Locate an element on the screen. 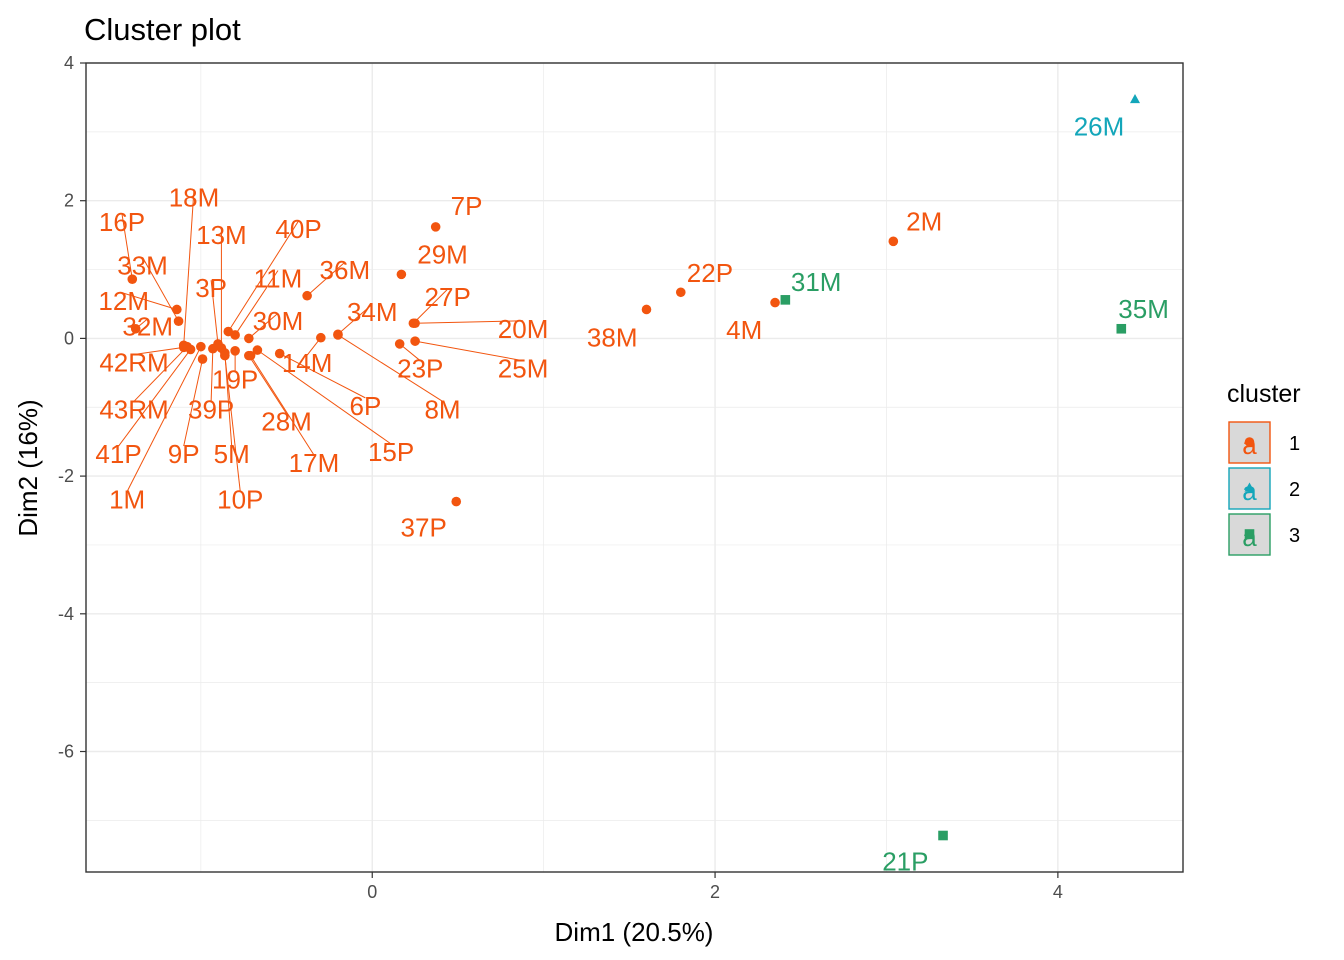  point-label: 4M is located at coordinates (744, 330).